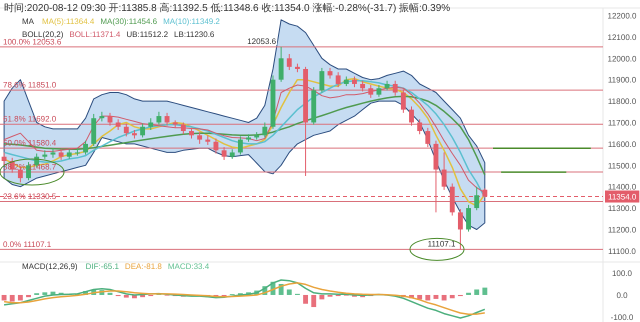 Image resolution: width=640 pixels, height=322 pixels. I want to click on y-tick-label: 11900.0, so click(622, 80).